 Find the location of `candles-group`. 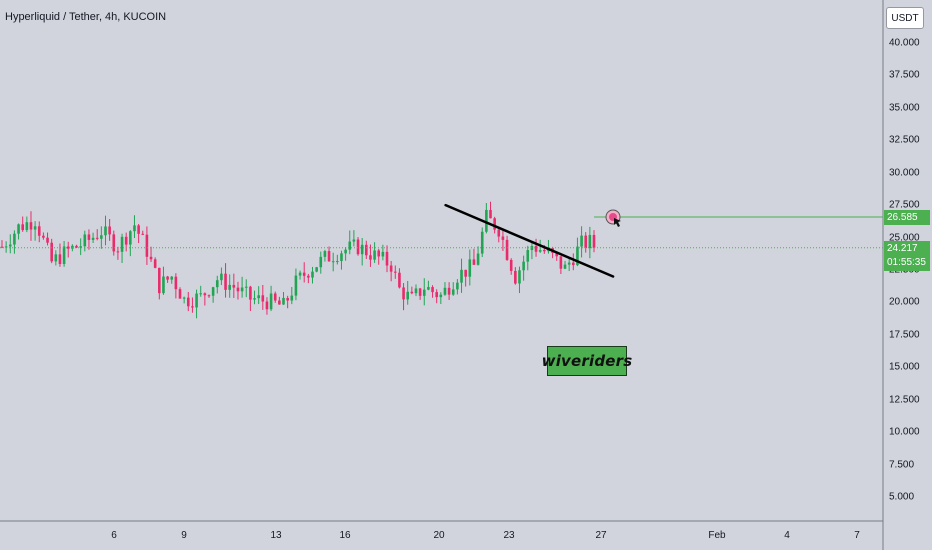

candles-group is located at coordinates (298, 260).